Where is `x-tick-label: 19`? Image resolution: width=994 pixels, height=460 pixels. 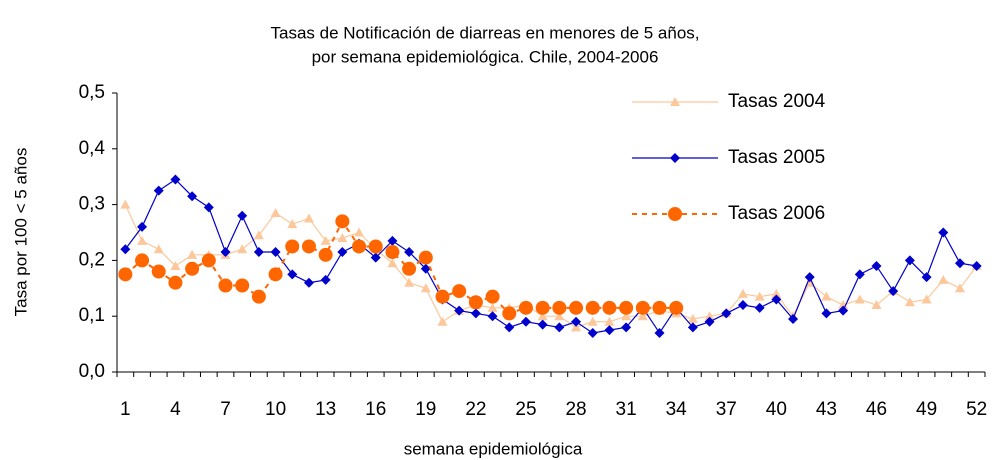 x-tick-label: 19 is located at coordinates (425, 409).